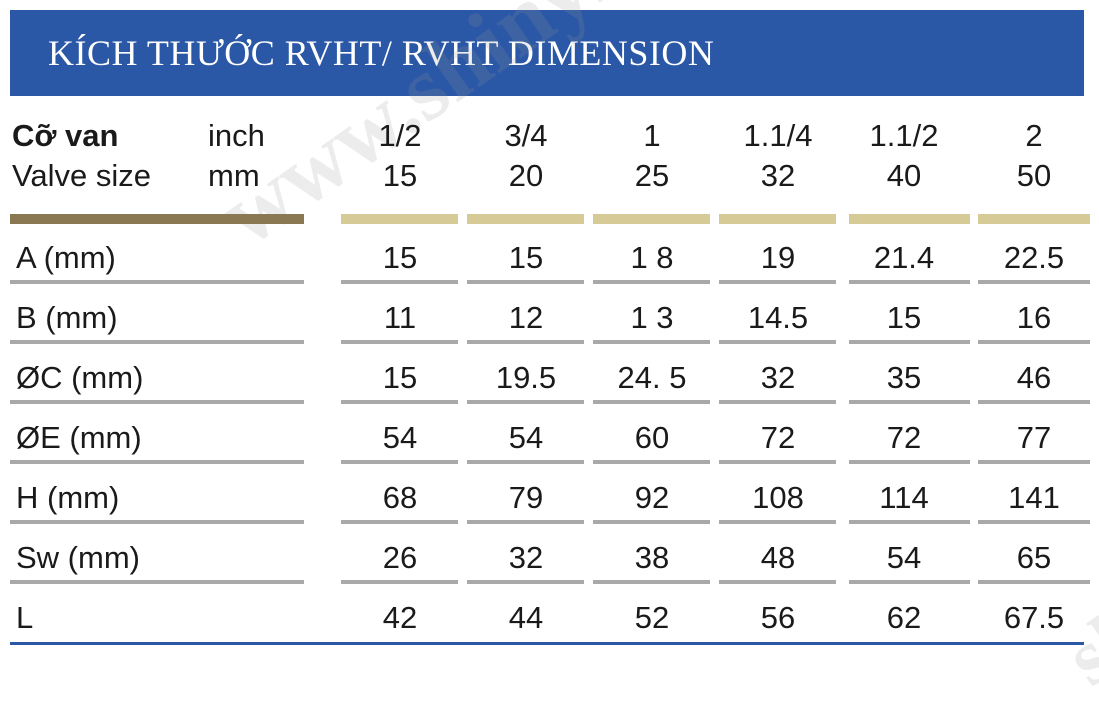 The image size is (1099, 705). What do you see at coordinates (547, 643) in the screenshot?
I see `bottom-rule` at bounding box center [547, 643].